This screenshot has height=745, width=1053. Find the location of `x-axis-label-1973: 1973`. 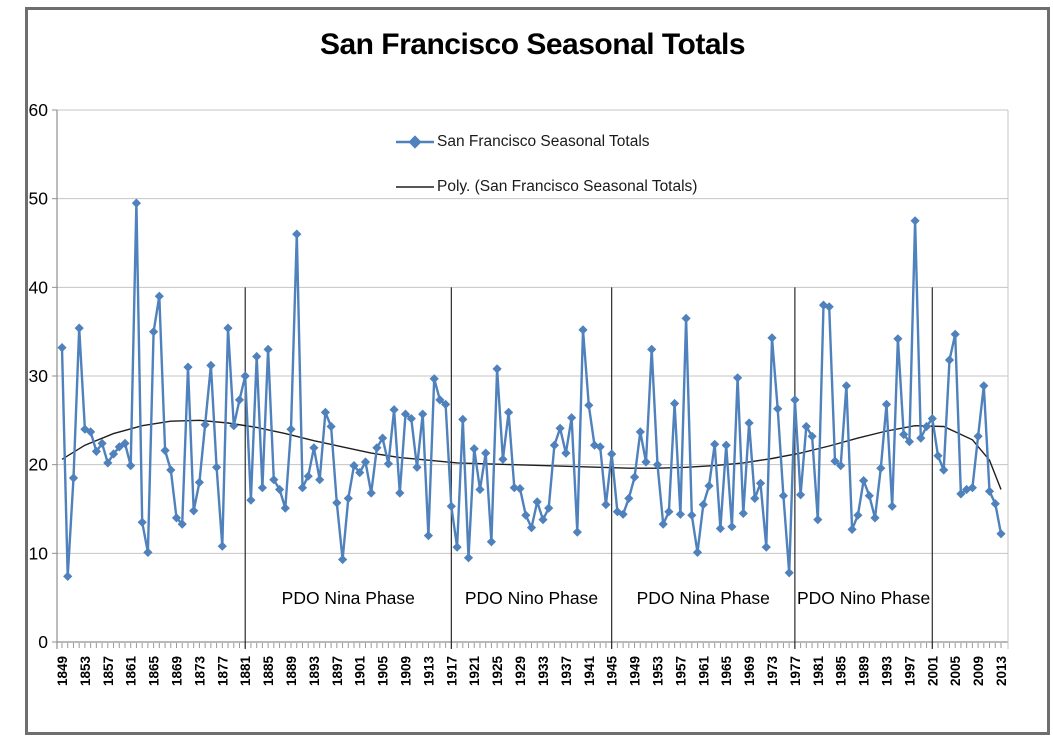

x-axis-label-1973: 1973 is located at coordinates (772, 671).